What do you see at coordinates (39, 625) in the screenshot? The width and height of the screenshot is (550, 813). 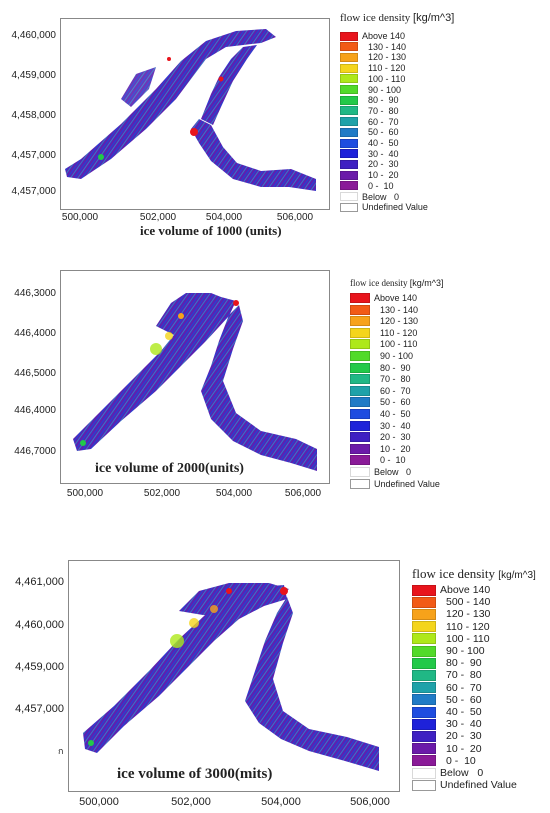 I see `y-tick: 4,460,000` at bounding box center [39, 625].